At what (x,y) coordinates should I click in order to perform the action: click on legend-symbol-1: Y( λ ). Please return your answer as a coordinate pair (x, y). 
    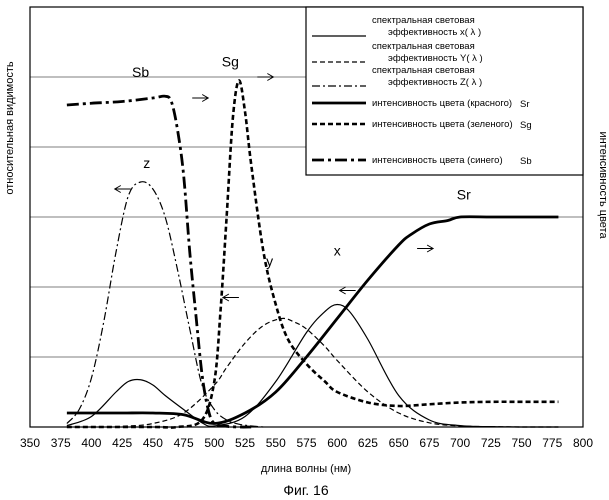
    Looking at the image, I should click on (471, 58).